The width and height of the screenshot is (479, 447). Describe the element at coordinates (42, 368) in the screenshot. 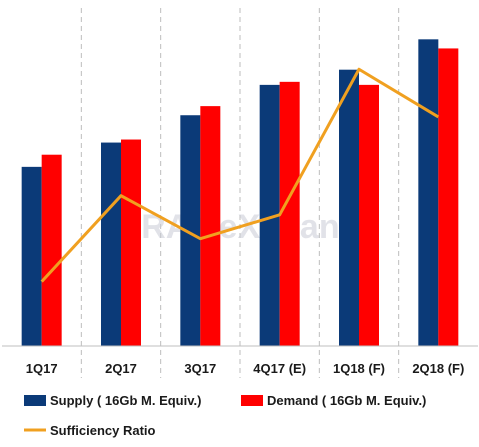

I see `x-tick-label-1q17: 1Q17` at that location.